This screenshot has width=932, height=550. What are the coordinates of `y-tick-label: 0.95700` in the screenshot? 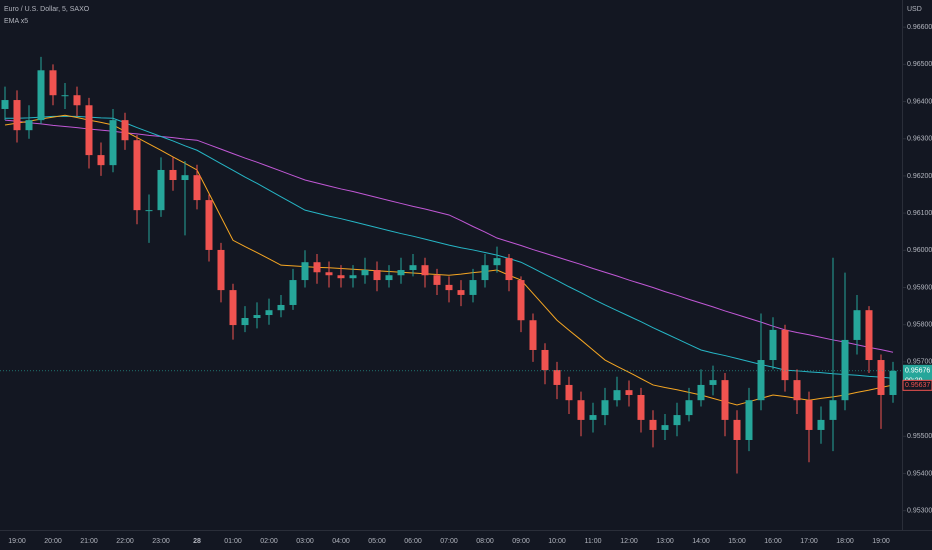 It's located at (919, 362).